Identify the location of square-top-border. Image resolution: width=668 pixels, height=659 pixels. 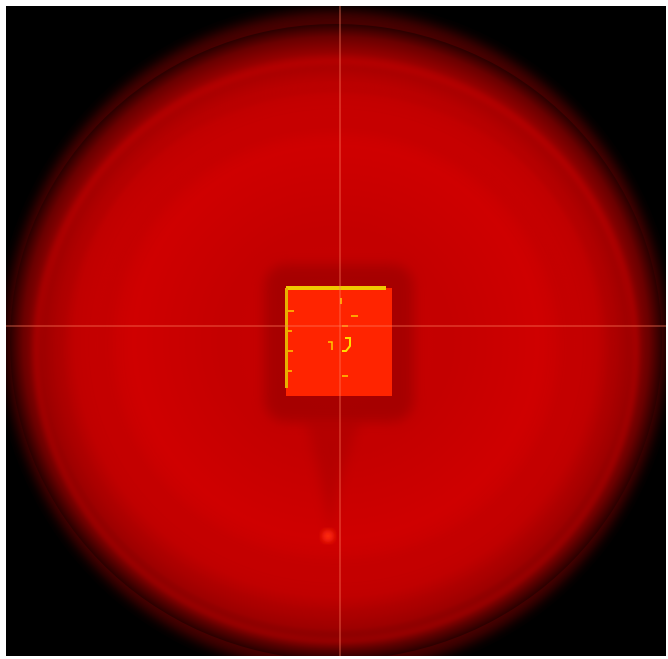
(336, 288).